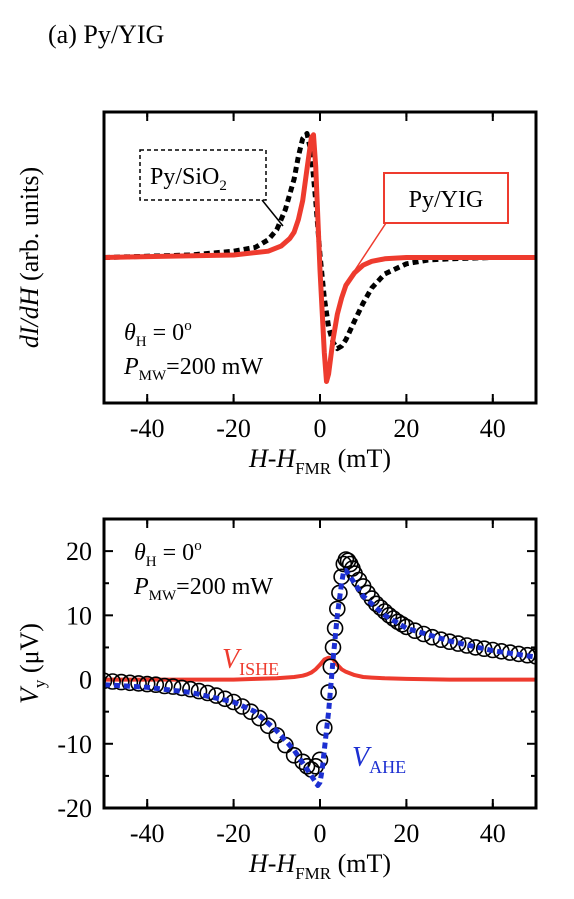 Image resolution: width=574 pixels, height=899 pixels. What do you see at coordinates (29, 257) in the screenshot?
I see `y-axis-label: dI/dH (arb. units)` at bounding box center [29, 257].